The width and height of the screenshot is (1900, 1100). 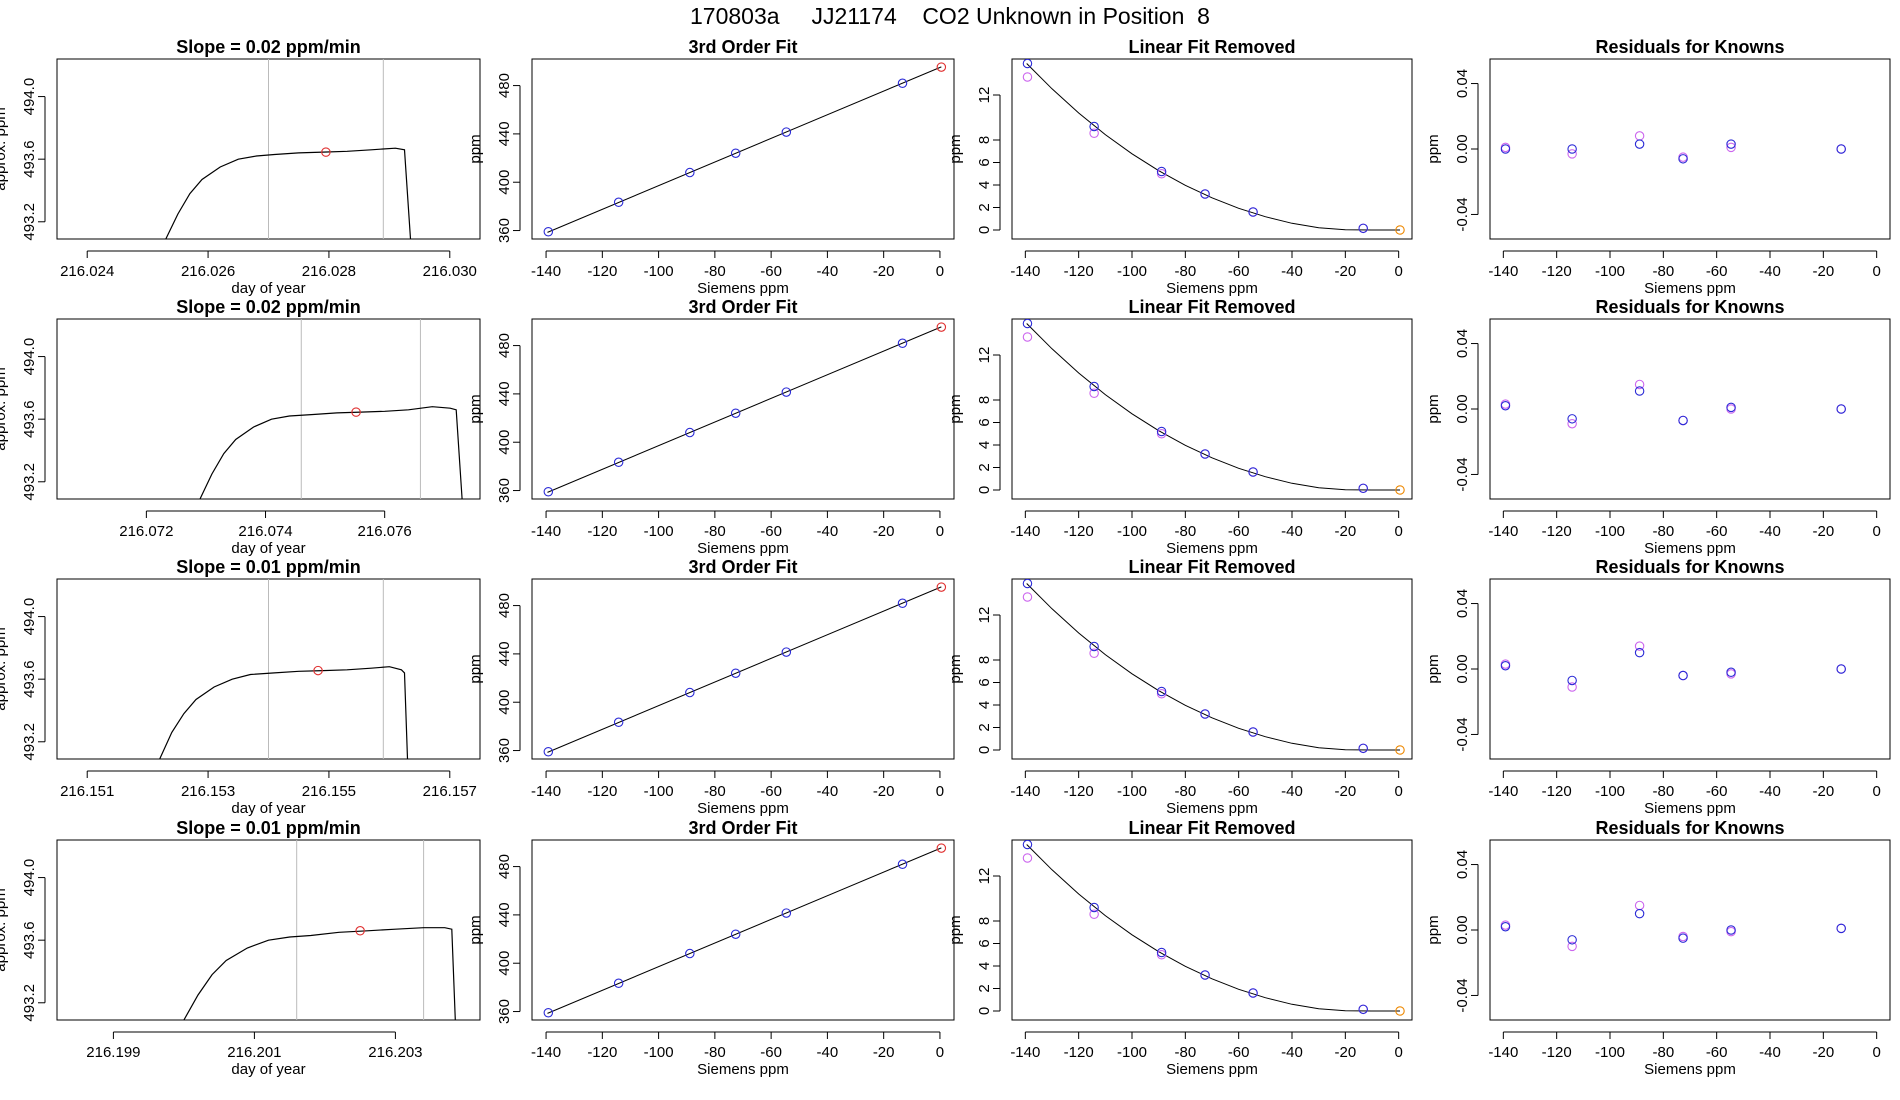 I want to click on y-tick-label: 0.00, so click(x=1462, y=408).